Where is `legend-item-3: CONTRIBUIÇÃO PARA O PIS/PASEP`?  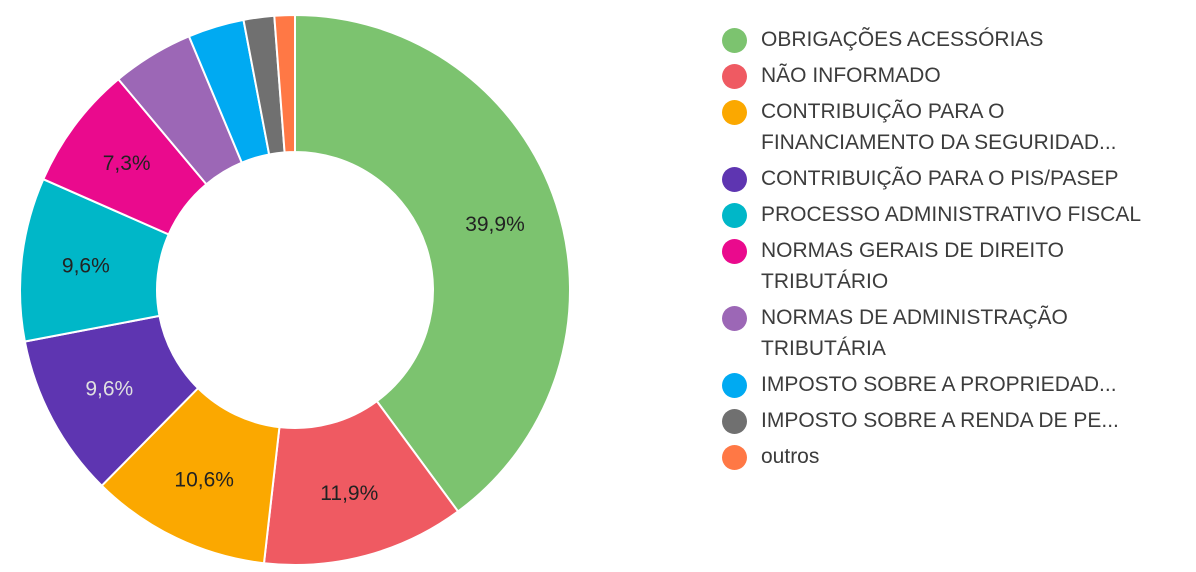 legend-item-3: CONTRIBUIÇÃO PARA O PIS/PASEP is located at coordinates (952, 178).